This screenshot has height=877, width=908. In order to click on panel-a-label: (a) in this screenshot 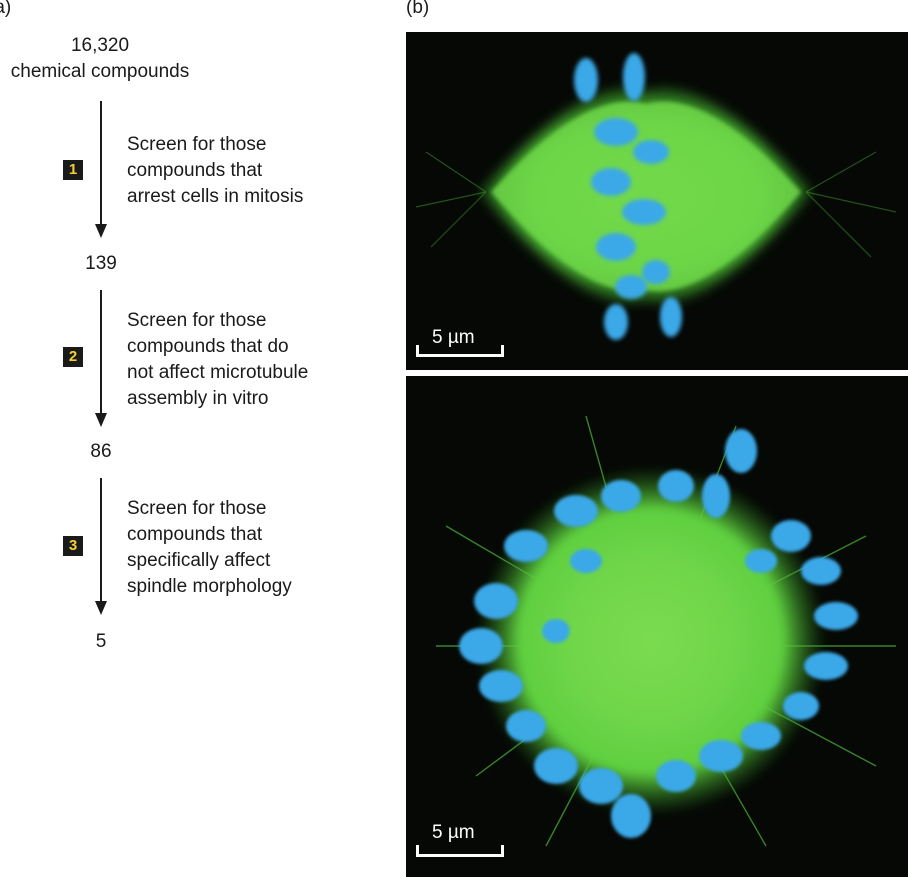, I will do `click(6, 9)`.